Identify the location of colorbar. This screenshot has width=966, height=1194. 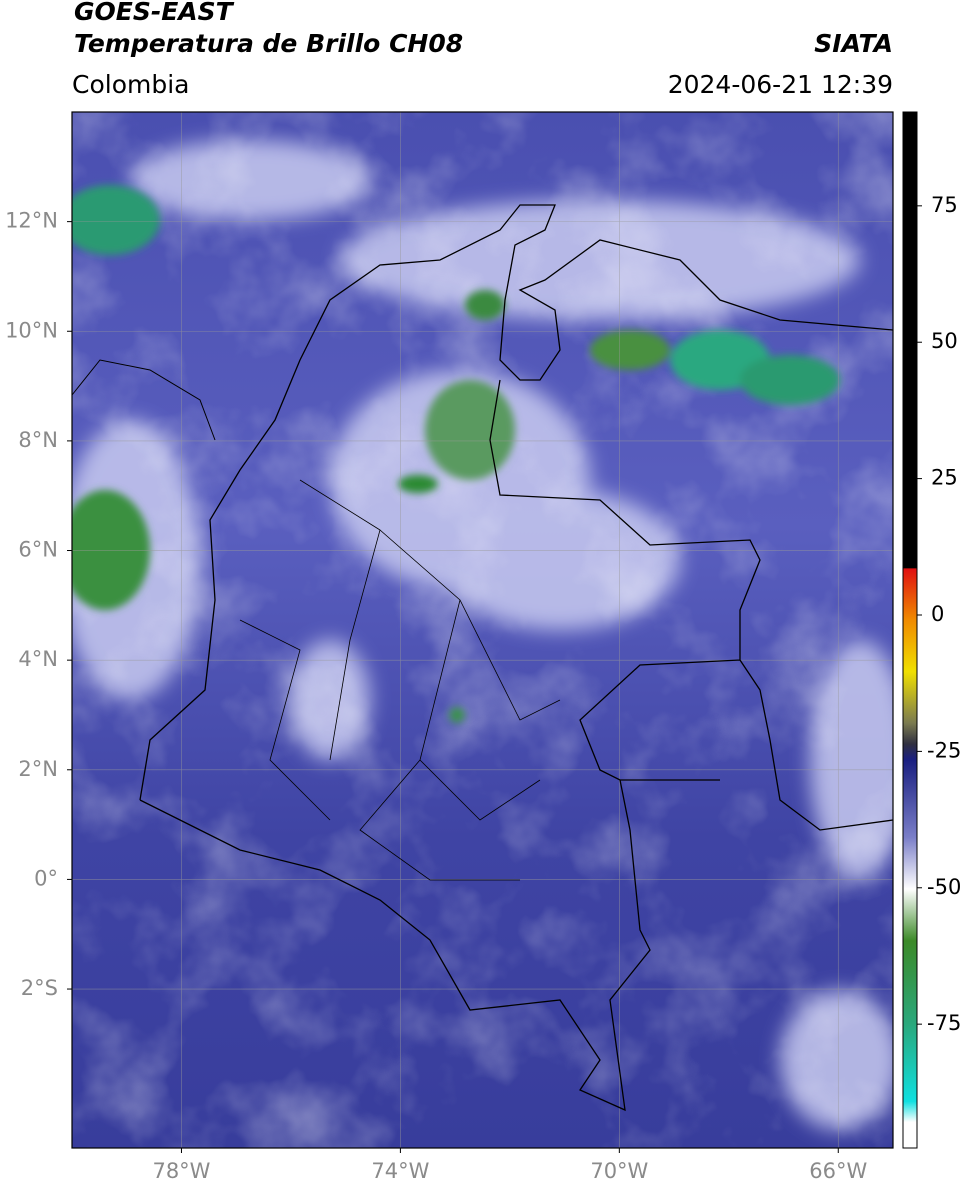
(910, 630).